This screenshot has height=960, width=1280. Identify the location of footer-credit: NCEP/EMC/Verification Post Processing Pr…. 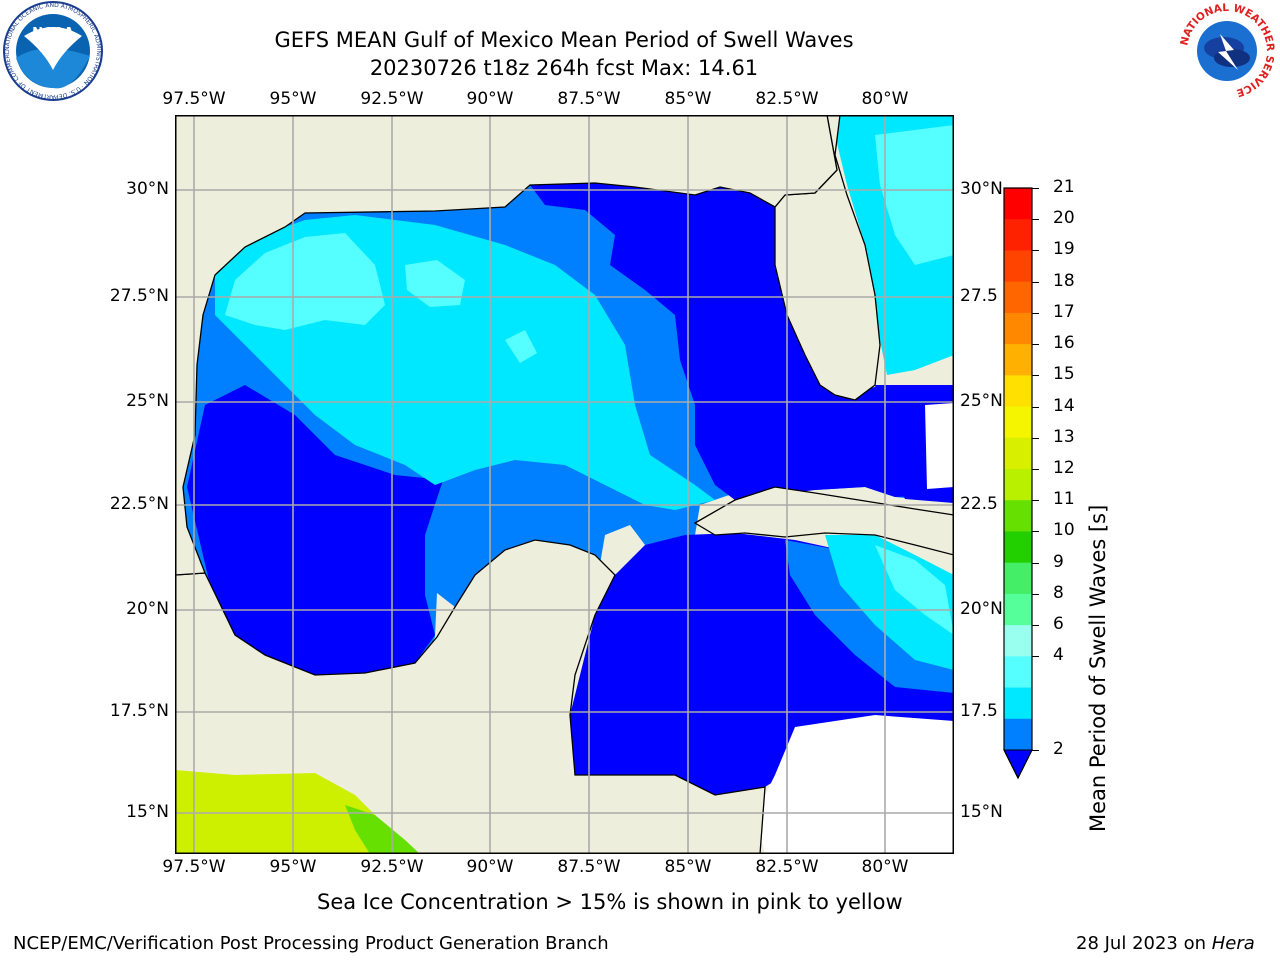
(311, 943).